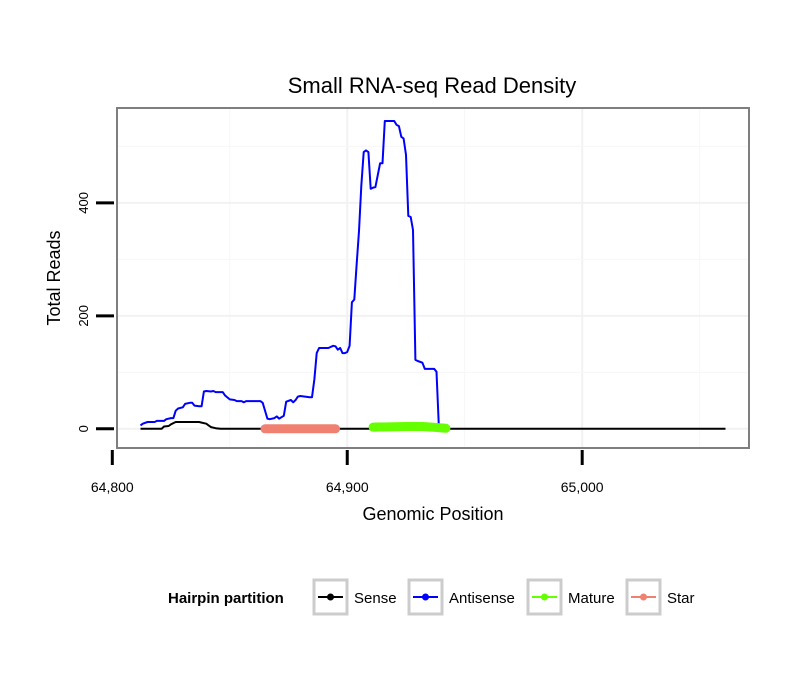  Describe the element at coordinates (375, 598) in the screenshot. I see `legend-label: Sense` at that location.